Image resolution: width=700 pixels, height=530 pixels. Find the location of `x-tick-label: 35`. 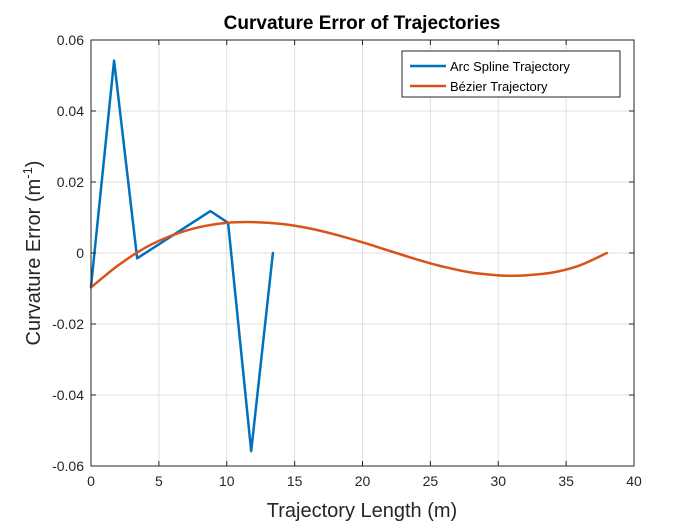

x-tick-label: 35 is located at coordinates (566, 481).